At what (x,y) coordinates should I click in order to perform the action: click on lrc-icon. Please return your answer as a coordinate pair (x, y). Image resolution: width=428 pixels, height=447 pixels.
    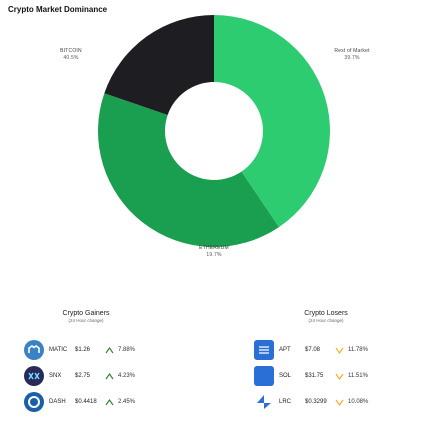
    Looking at the image, I should click on (264, 402).